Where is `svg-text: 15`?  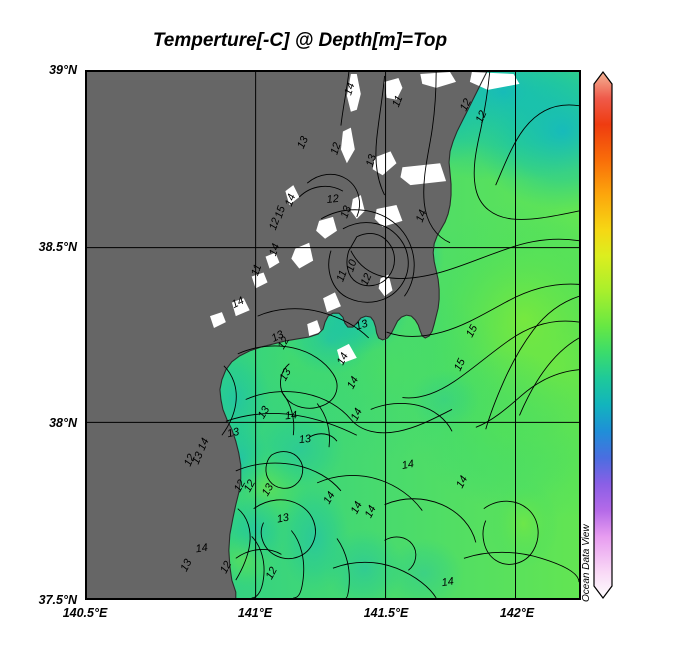
svg-text: 15 is located at coordinates (280, 212).